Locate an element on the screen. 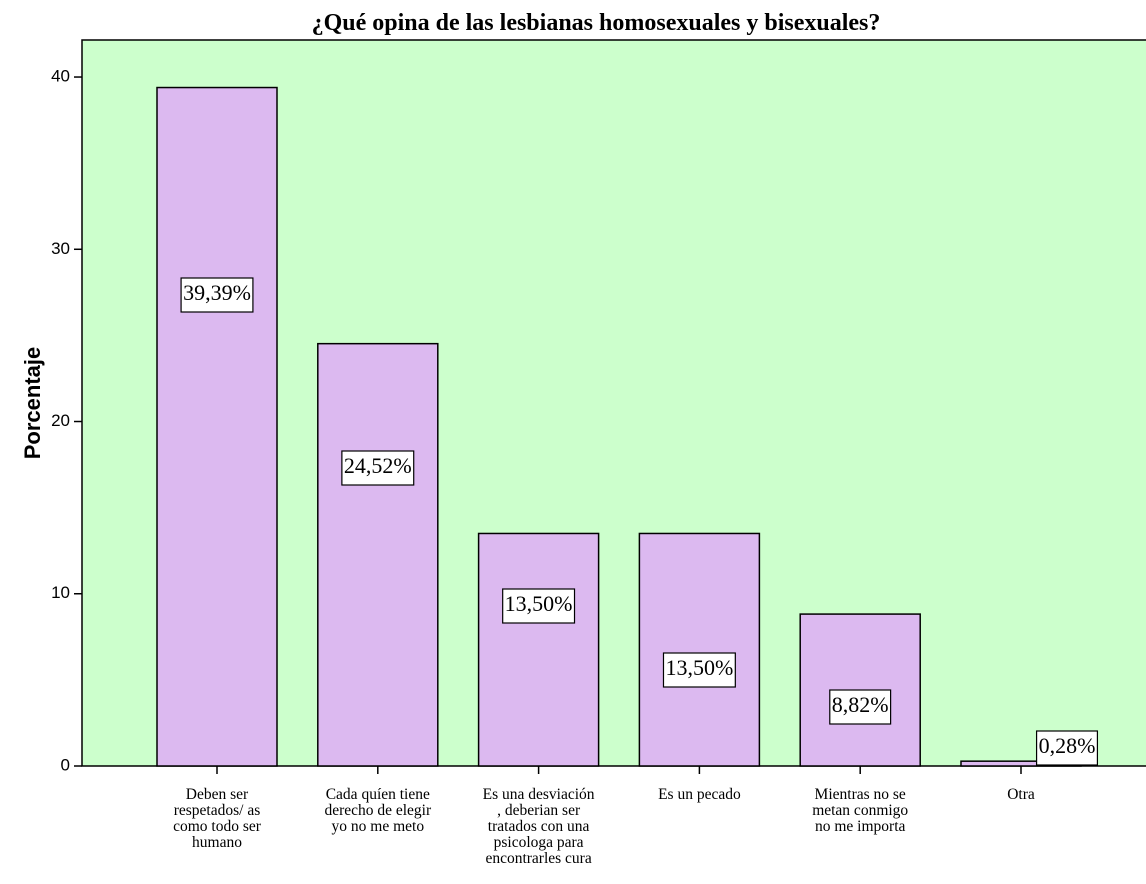 The width and height of the screenshot is (1146, 884). value-label: 8,82% is located at coordinates (860, 707).